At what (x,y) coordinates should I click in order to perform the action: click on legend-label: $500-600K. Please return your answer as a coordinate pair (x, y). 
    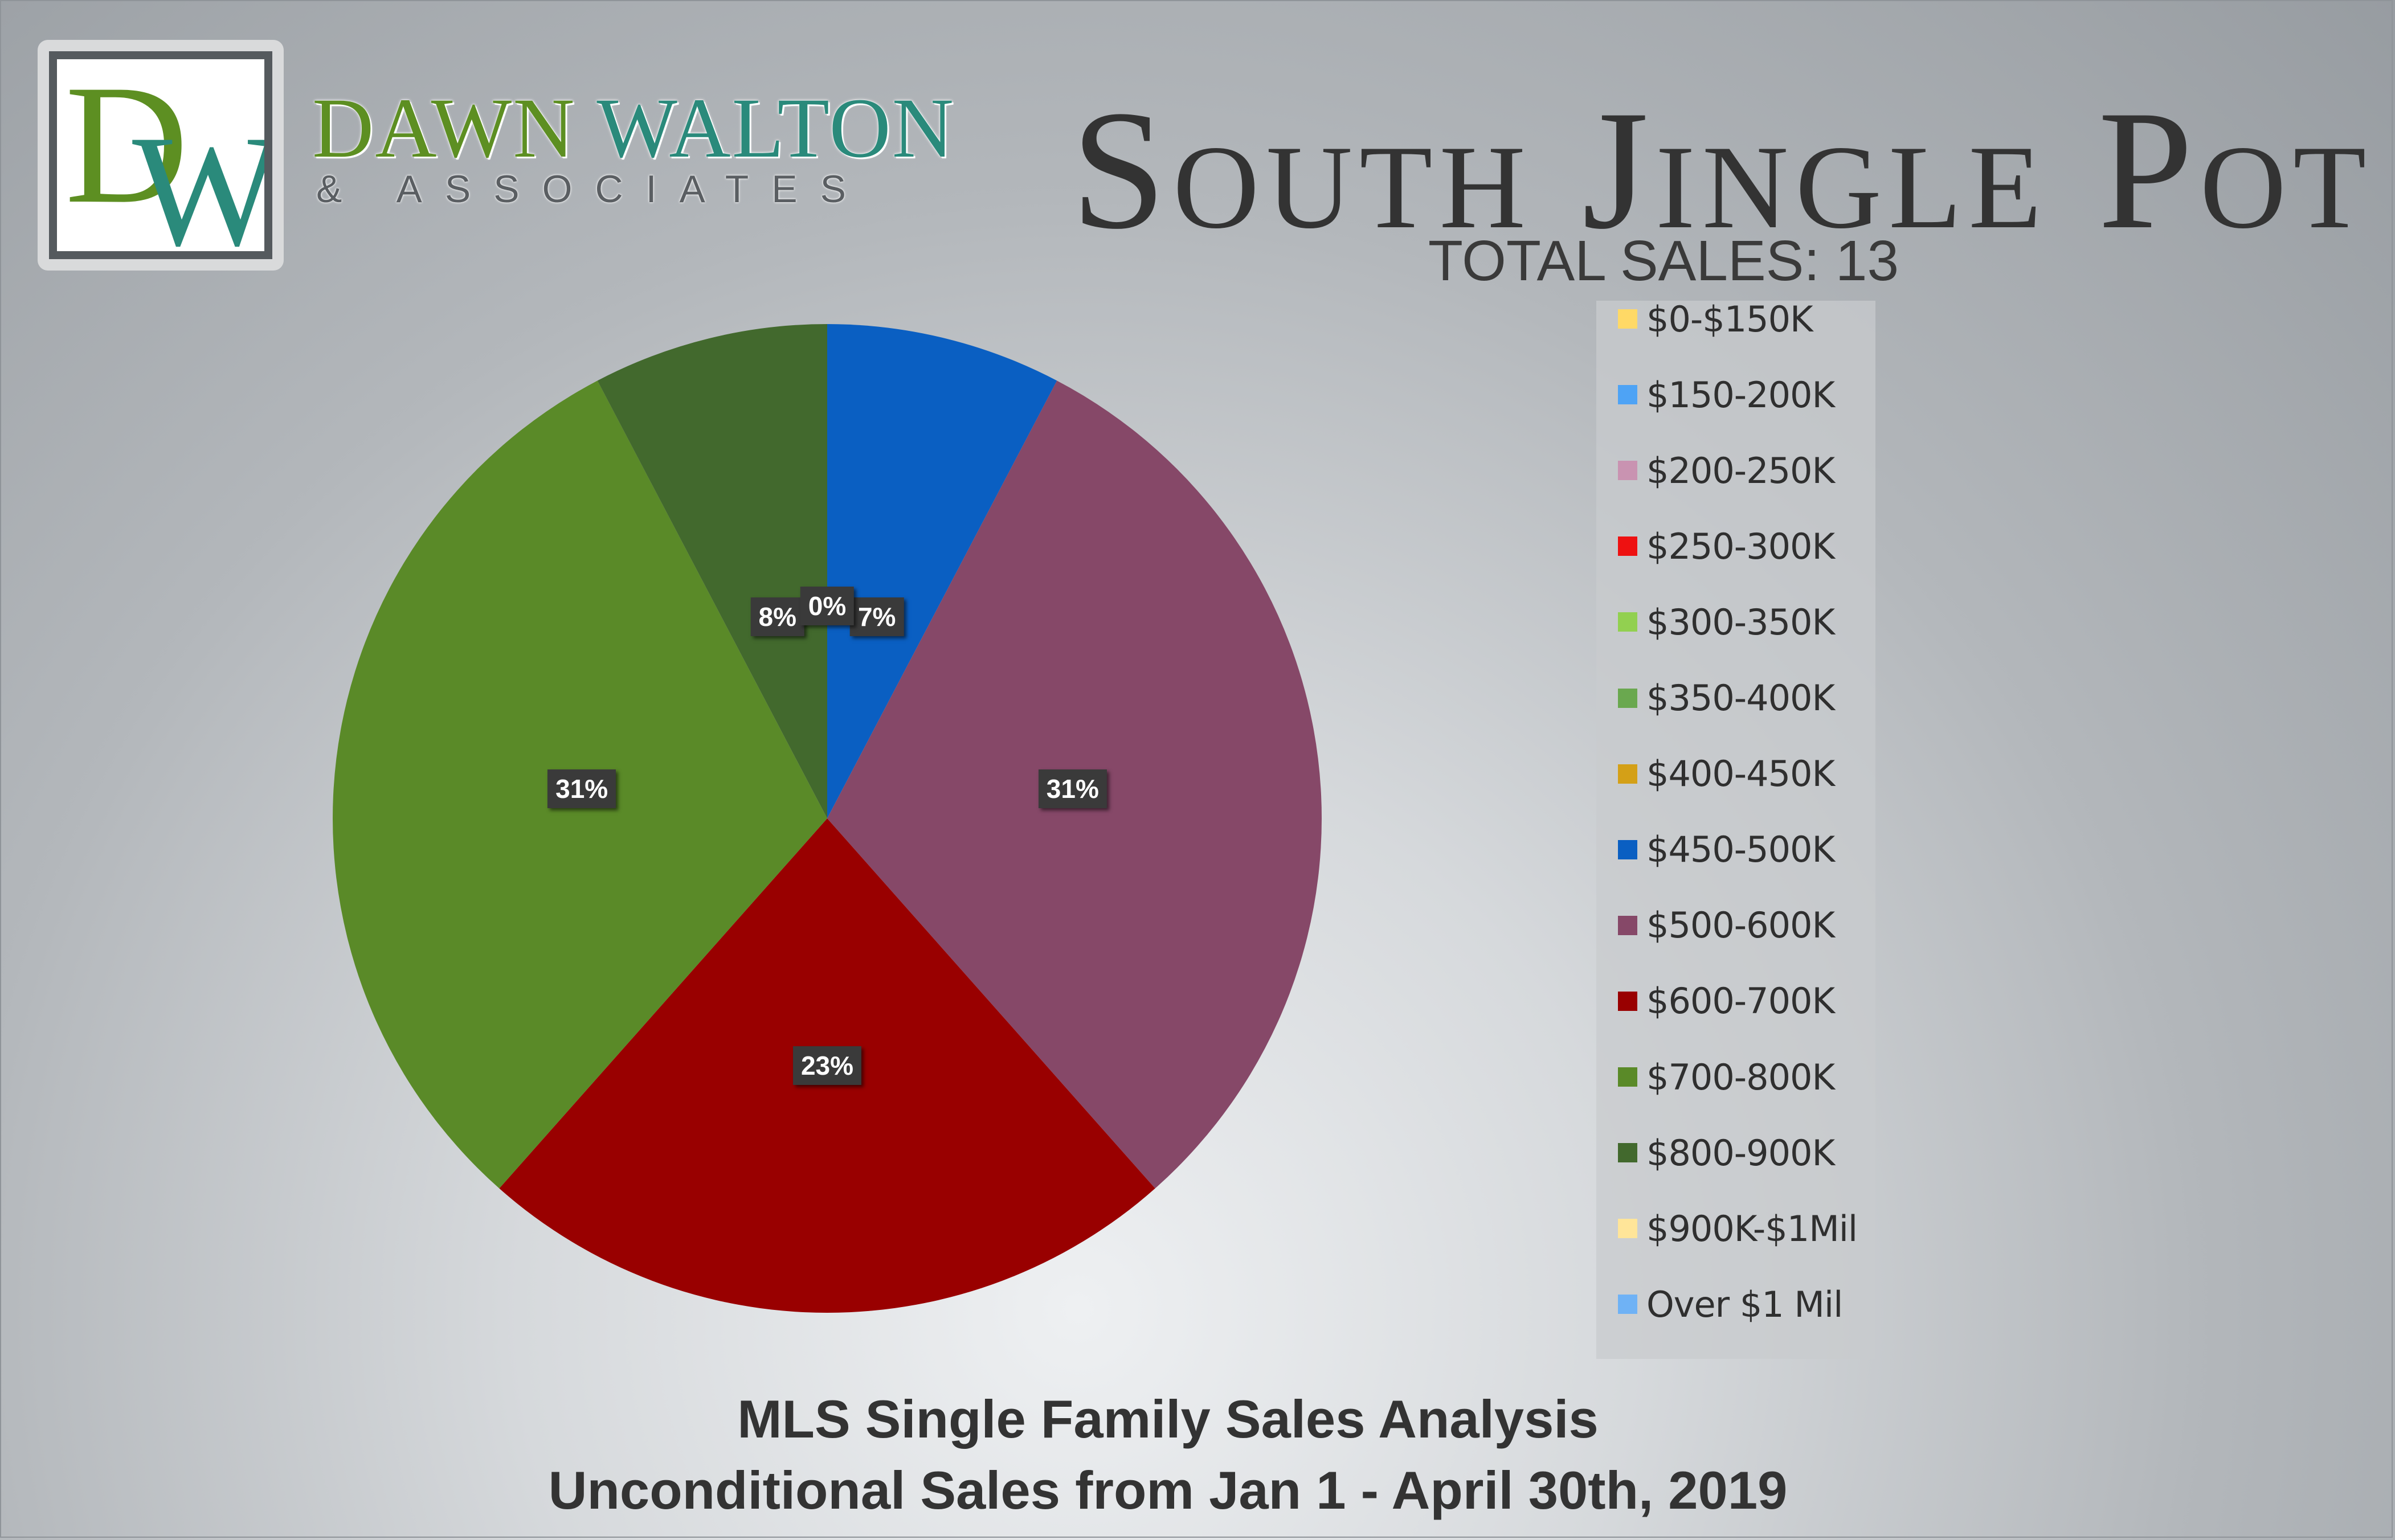
    Looking at the image, I should click on (1740, 925).